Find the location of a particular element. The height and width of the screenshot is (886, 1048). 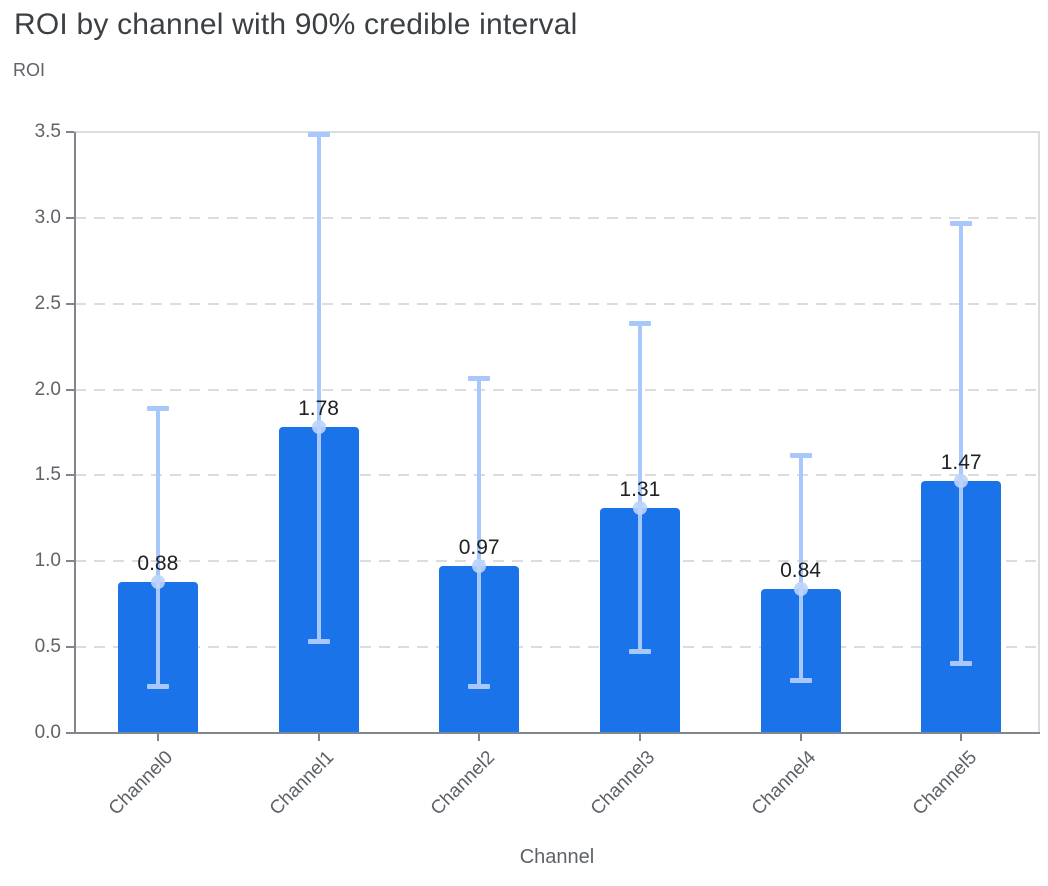

y-tick-label: 3.0 is located at coordinates (47, 217).